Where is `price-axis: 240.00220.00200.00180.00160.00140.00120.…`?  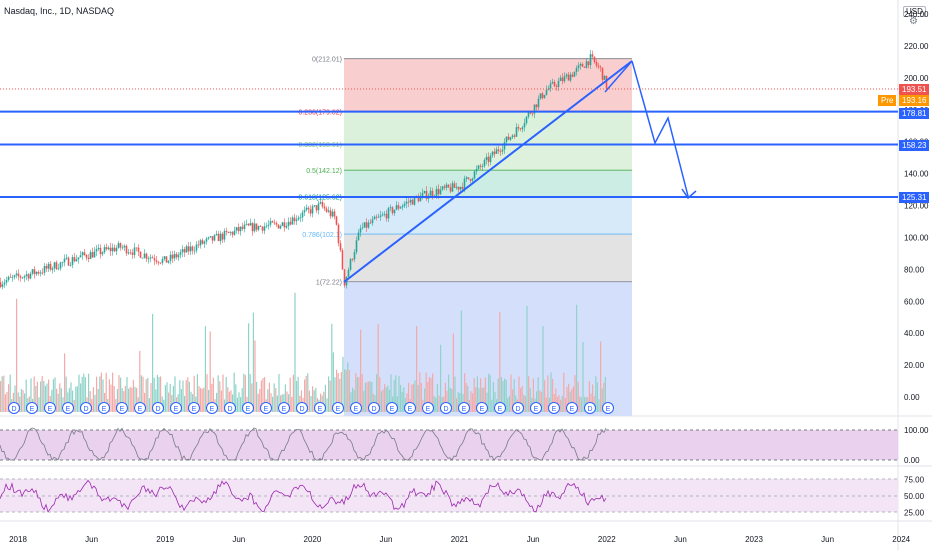
price-axis: 240.00220.00200.00180.00160.00140.00120.… is located at coordinates (916, 206).